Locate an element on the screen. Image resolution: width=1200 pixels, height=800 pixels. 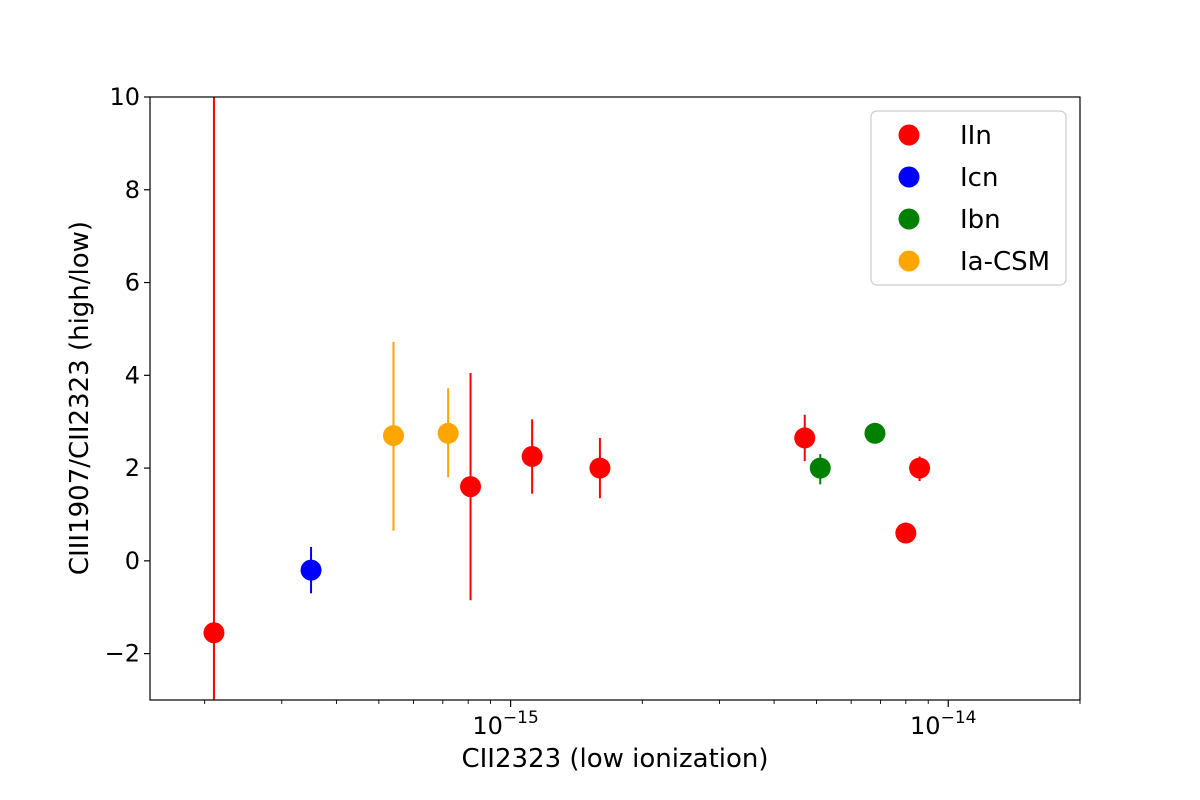
y-axis: 10 8 6 4 2 0 −2 is located at coordinates (127, 375).